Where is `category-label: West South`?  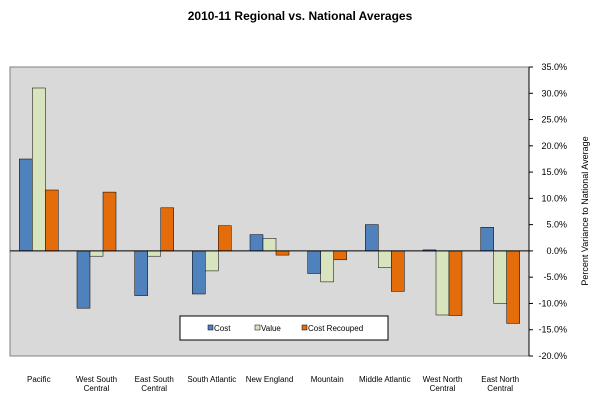
category-label: West South is located at coordinates (96, 379).